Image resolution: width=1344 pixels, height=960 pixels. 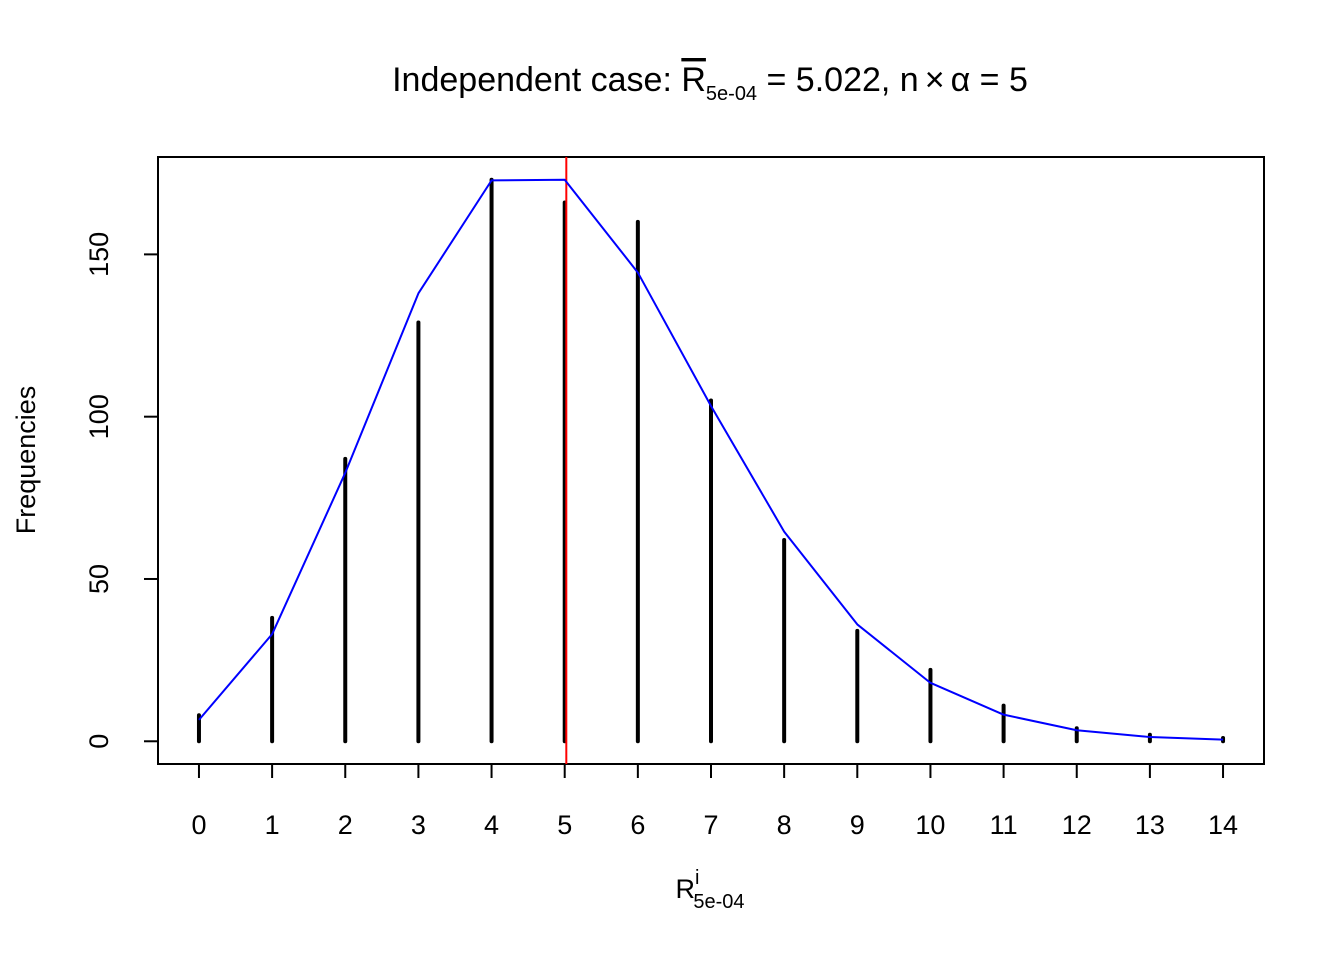 What do you see at coordinates (198, 825) in the screenshot?
I see `x-tick-label: 0` at bounding box center [198, 825].